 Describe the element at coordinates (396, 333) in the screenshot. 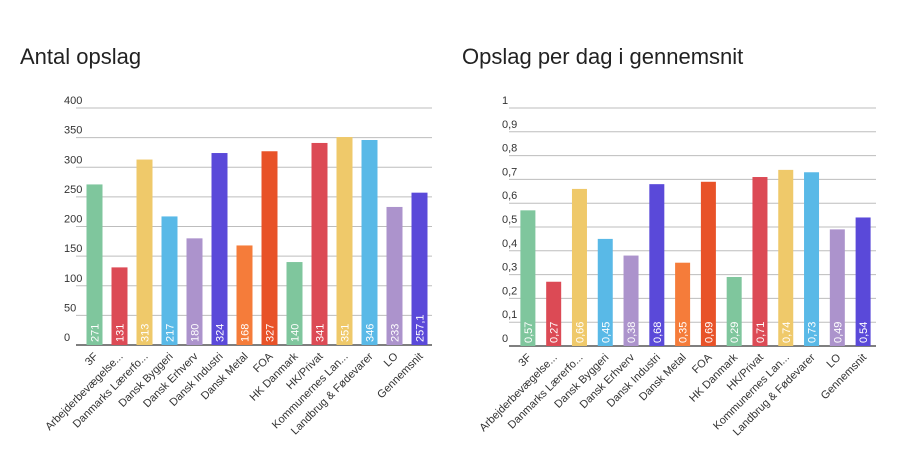

I see `data-label: 233` at that location.